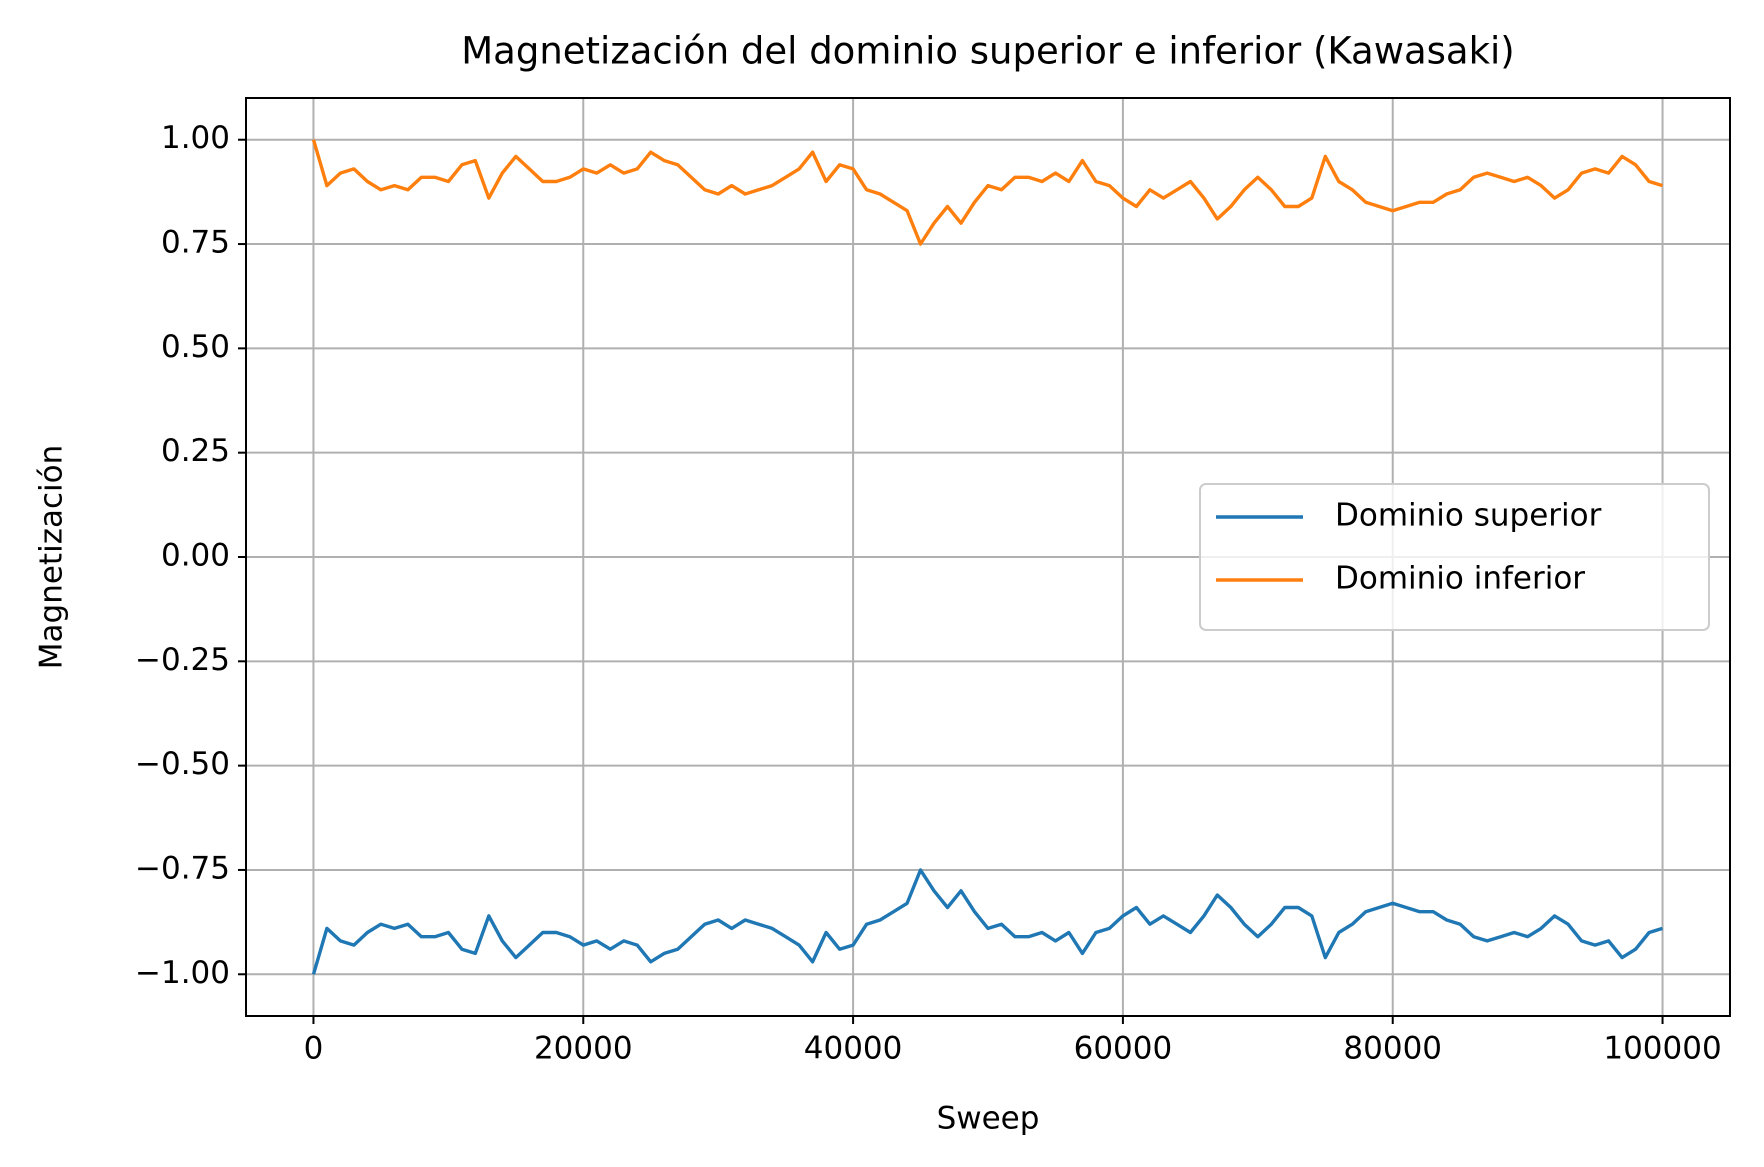 The height and width of the screenshot is (1167, 1764). Describe the element at coordinates (195, 347) in the screenshot. I see `y-tick-label: 0.50` at that location.